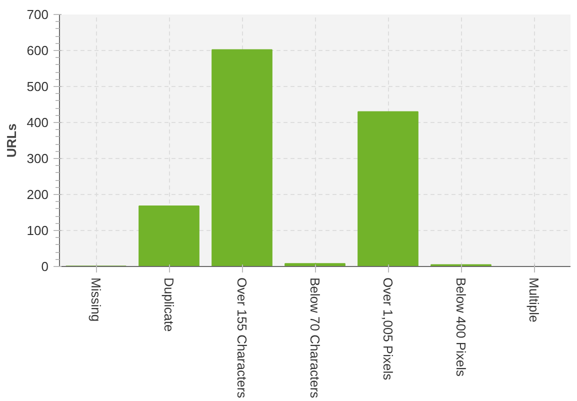  What do you see at coordinates (37, 14) in the screenshot?
I see `y-tick-label: 700` at bounding box center [37, 14].